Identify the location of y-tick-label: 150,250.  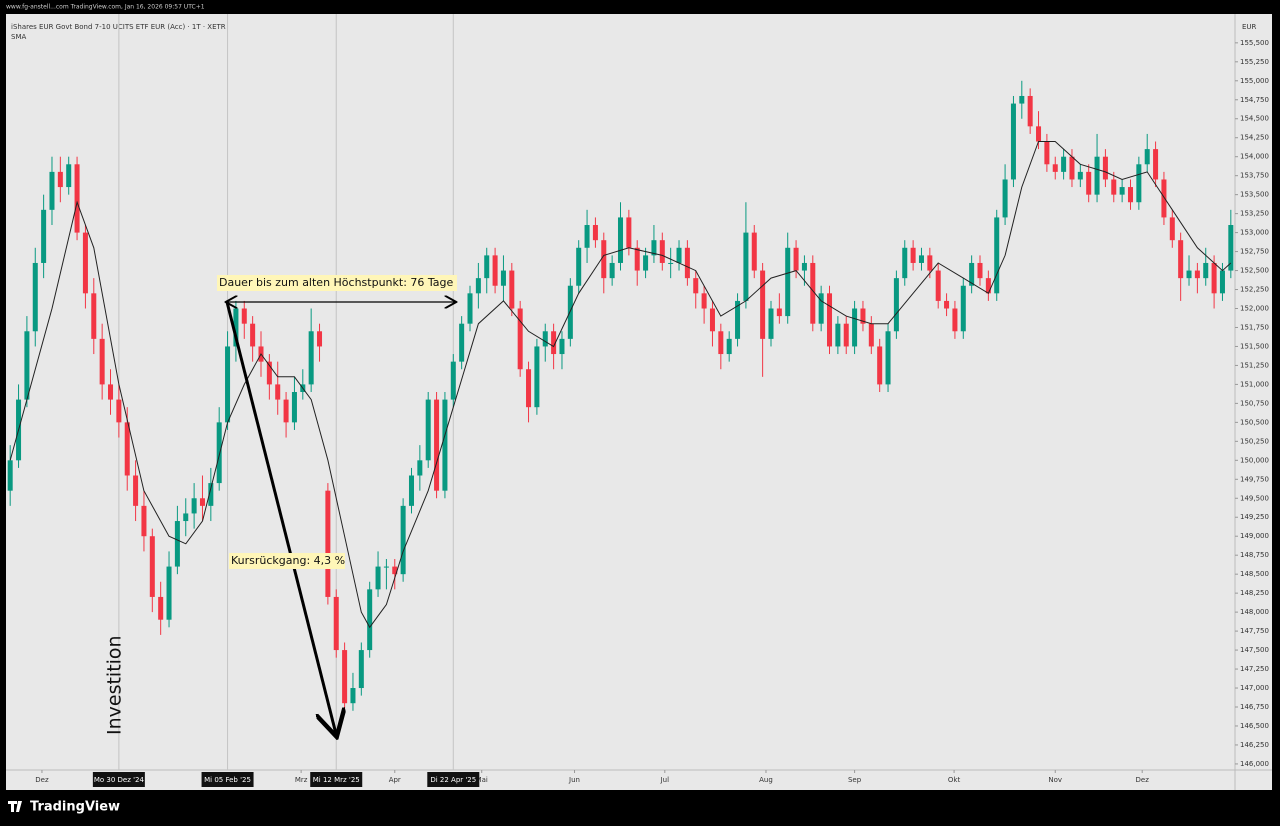
(1254, 441).